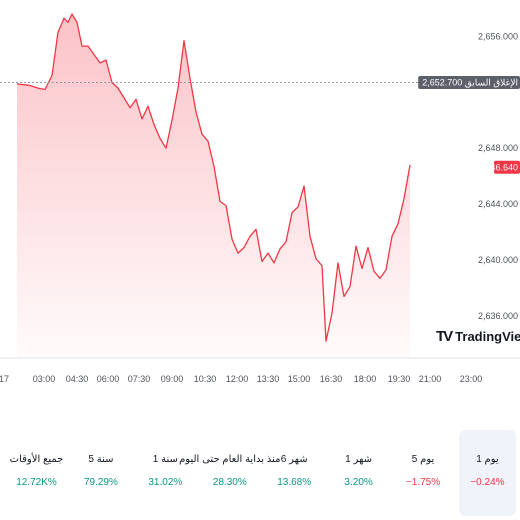 The height and width of the screenshot is (520, 520). I want to click on period-tab: 5 سنة 79.29%, so click(100, 473).